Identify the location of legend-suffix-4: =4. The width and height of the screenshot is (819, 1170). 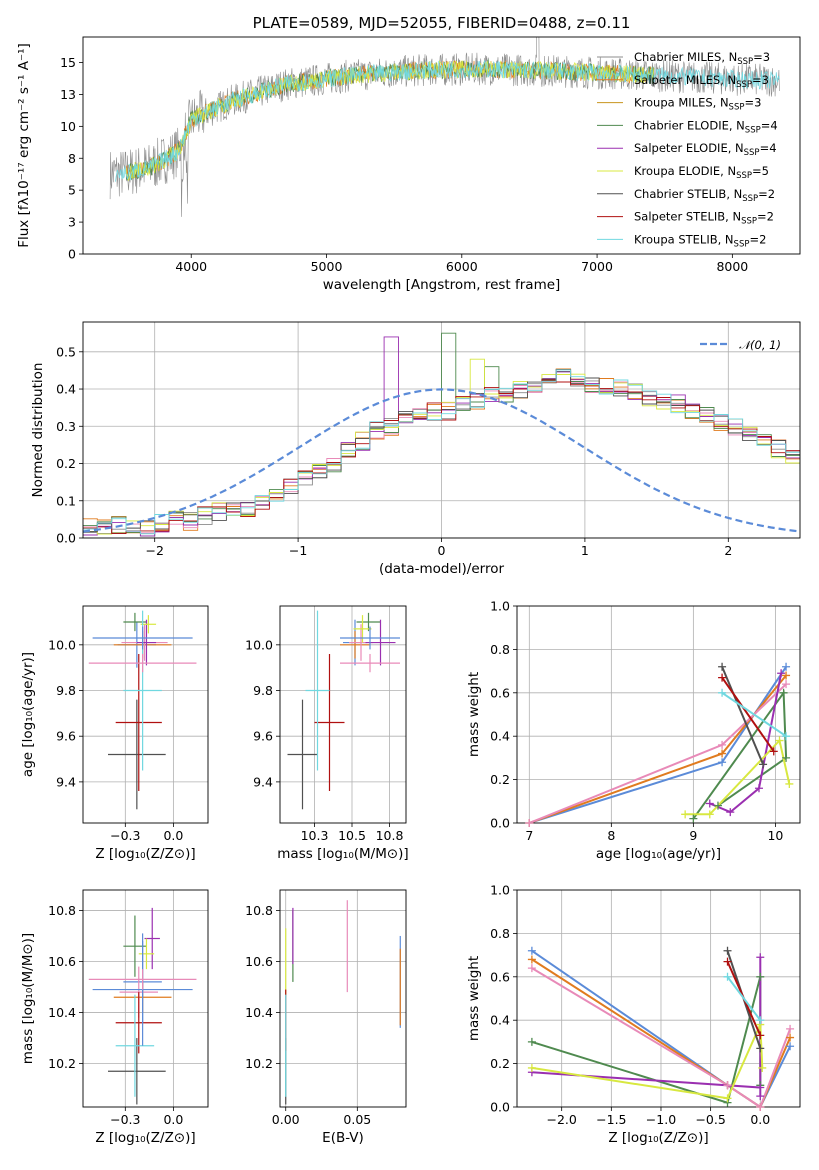
(768, 148).